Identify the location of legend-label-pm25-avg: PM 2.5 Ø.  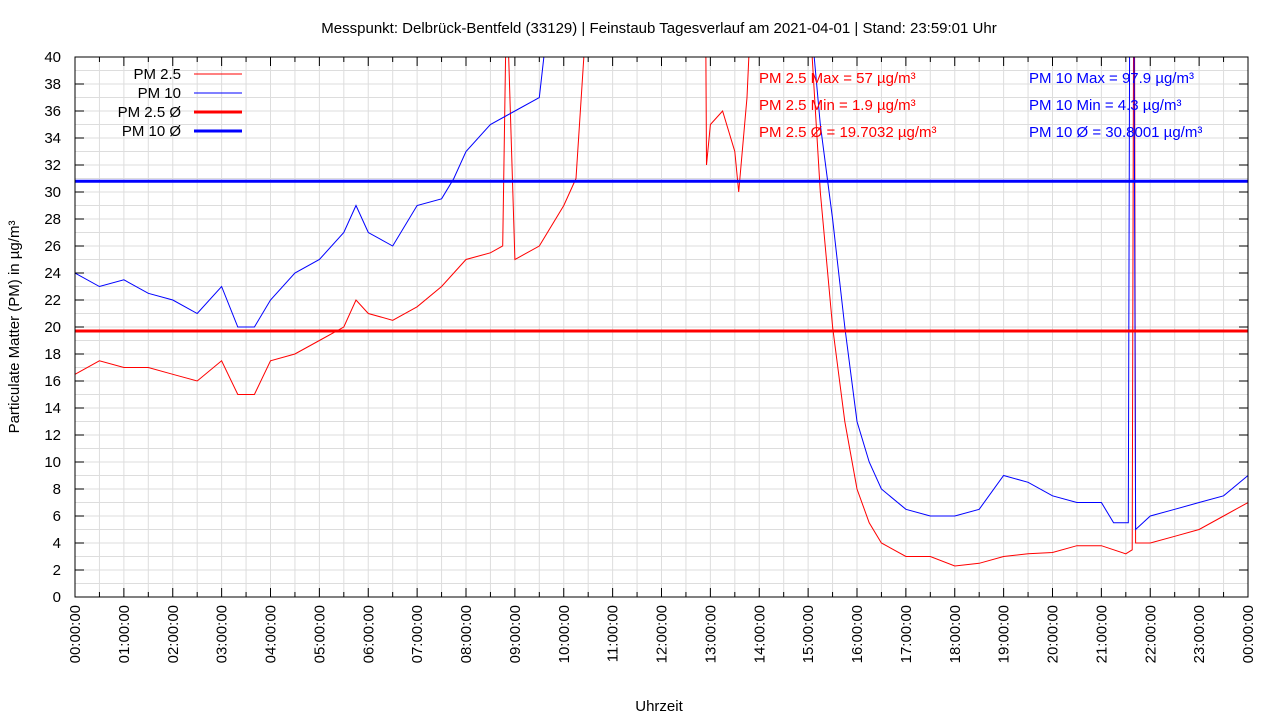
(150, 112).